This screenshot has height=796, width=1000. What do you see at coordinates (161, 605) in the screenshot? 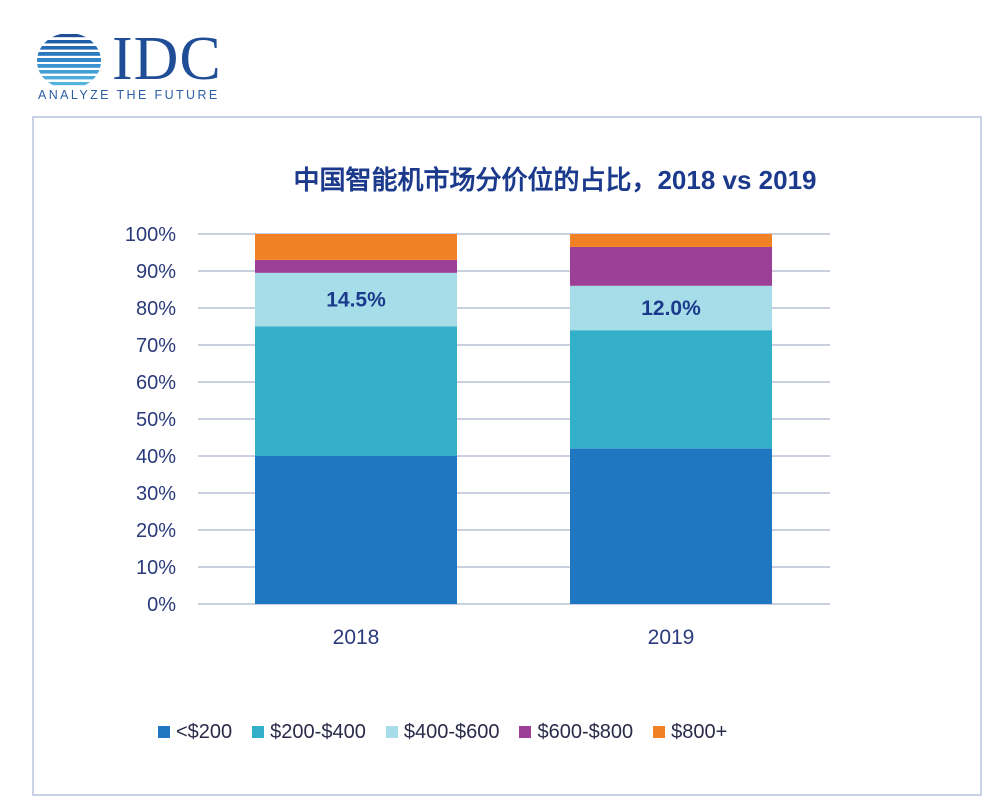
I see `y-tick-label: 0%` at bounding box center [161, 605].